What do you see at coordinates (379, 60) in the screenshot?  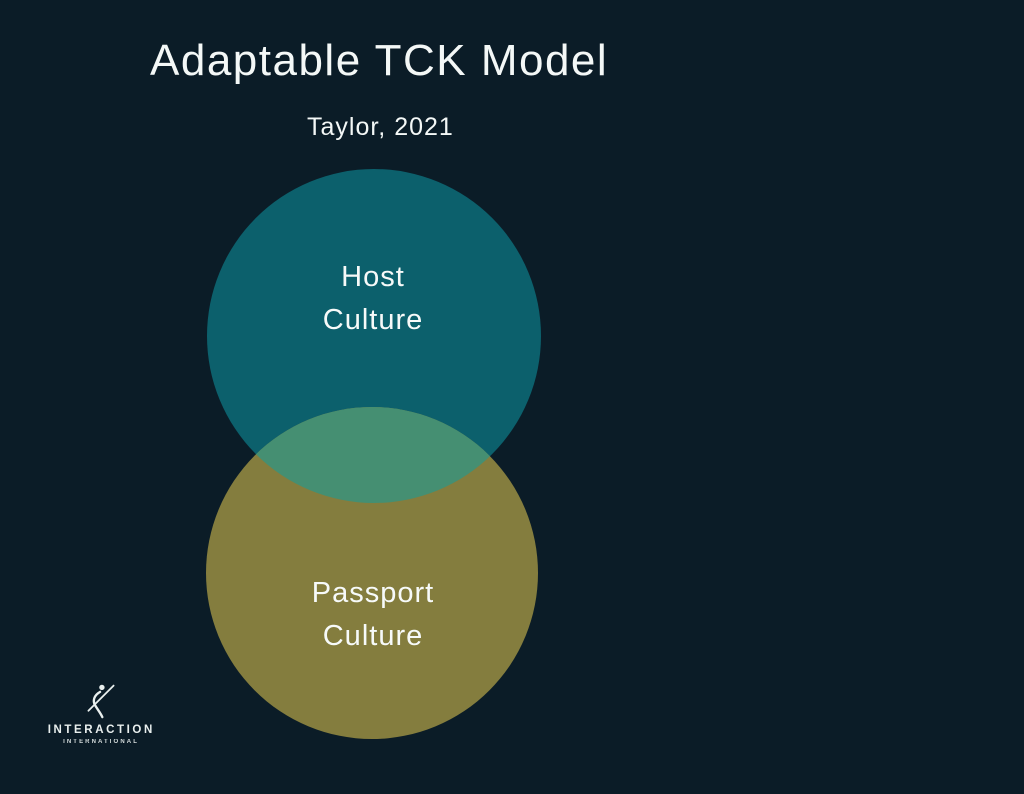 I see `page-title: Adaptable TCK Model` at bounding box center [379, 60].